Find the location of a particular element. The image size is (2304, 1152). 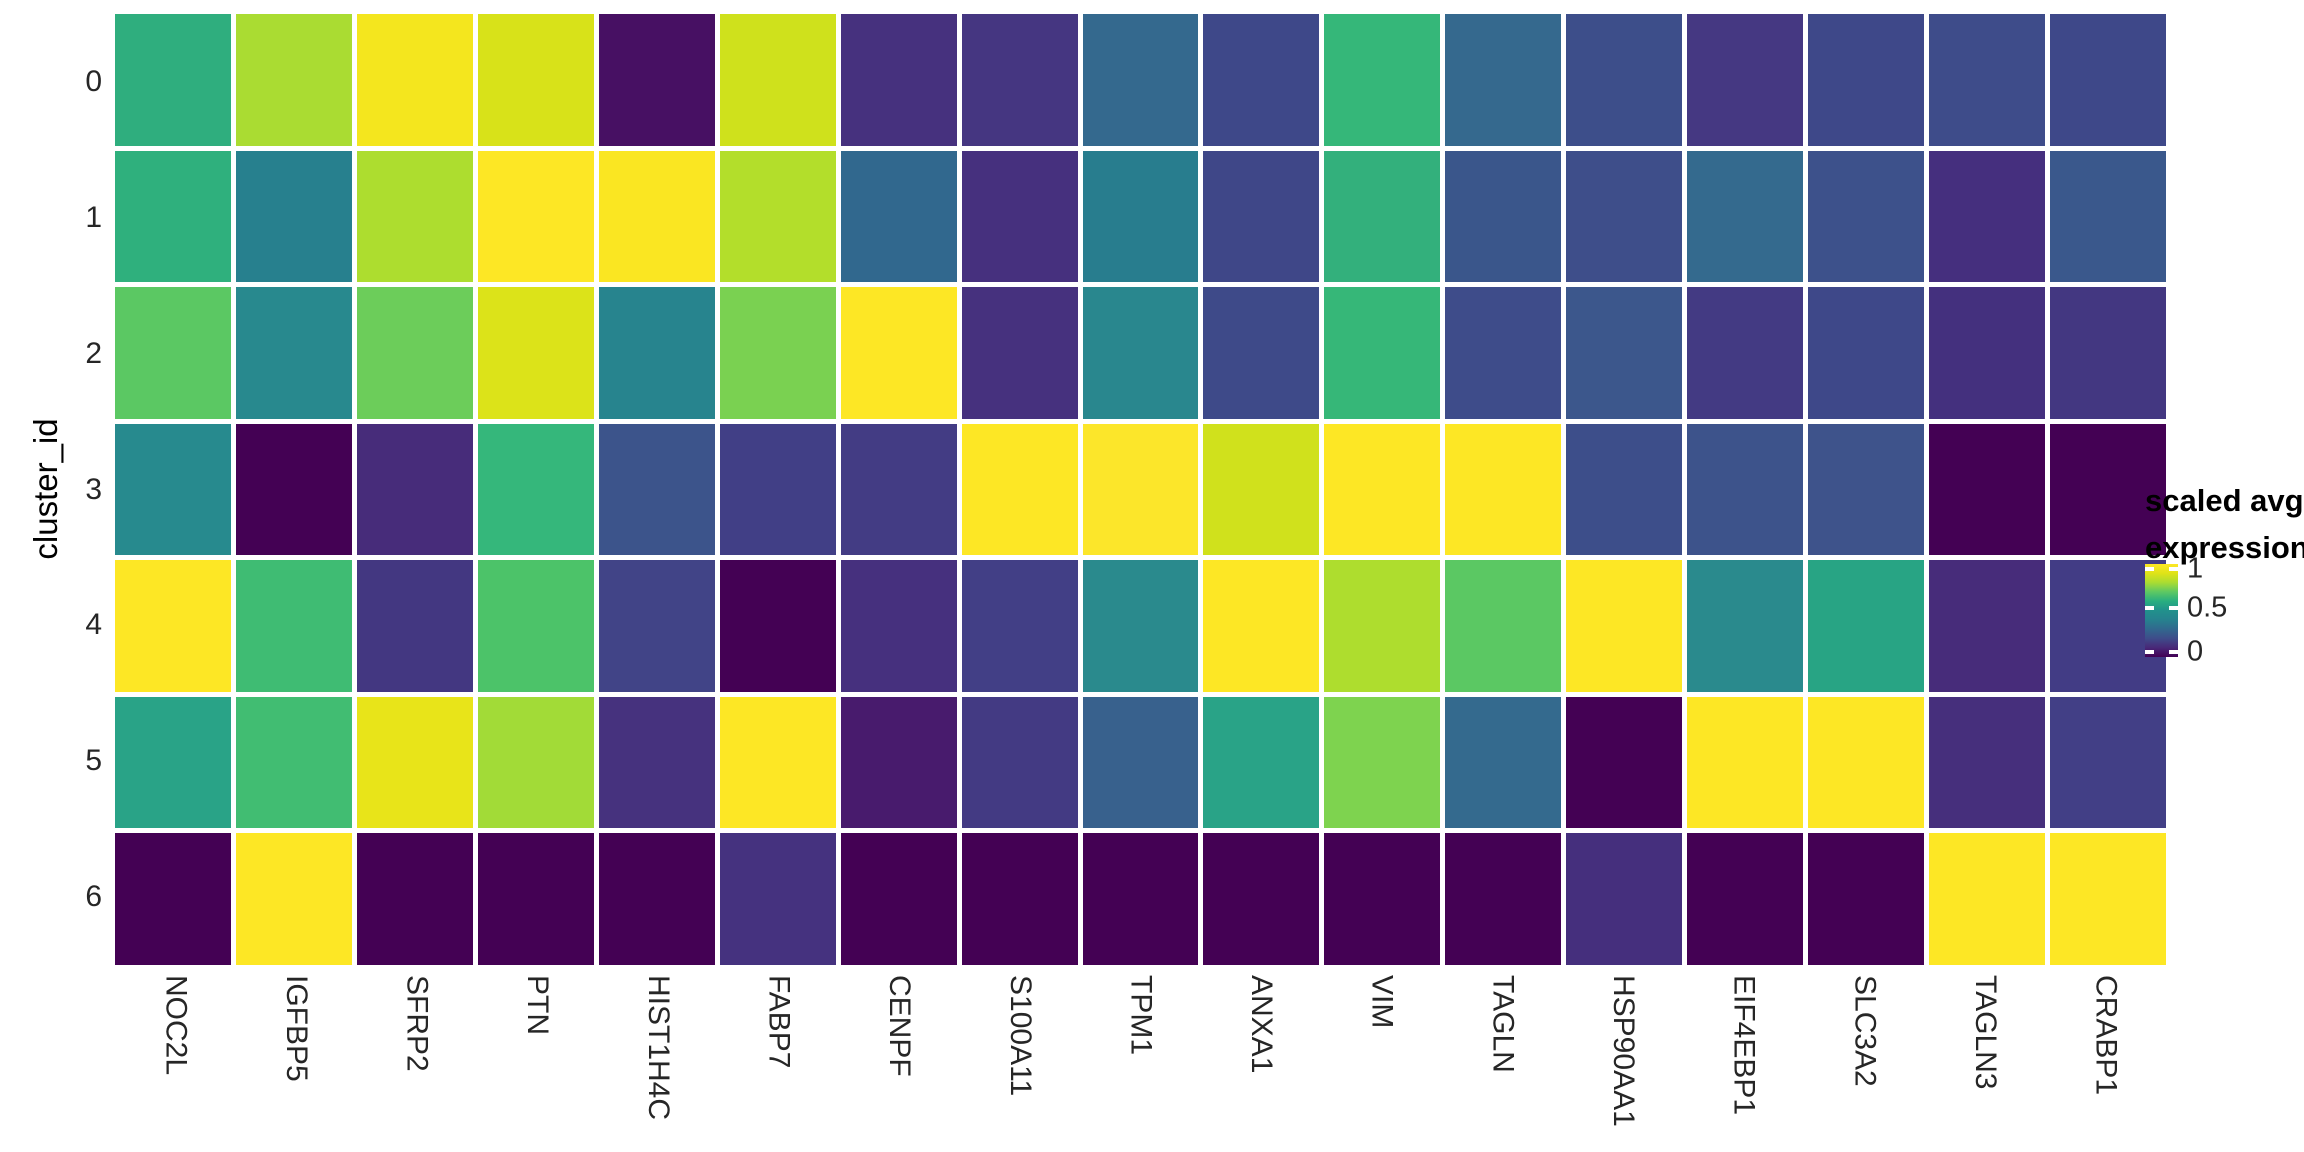

x-tick-label: HIST1H4C is located at coordinates (658, 1048).